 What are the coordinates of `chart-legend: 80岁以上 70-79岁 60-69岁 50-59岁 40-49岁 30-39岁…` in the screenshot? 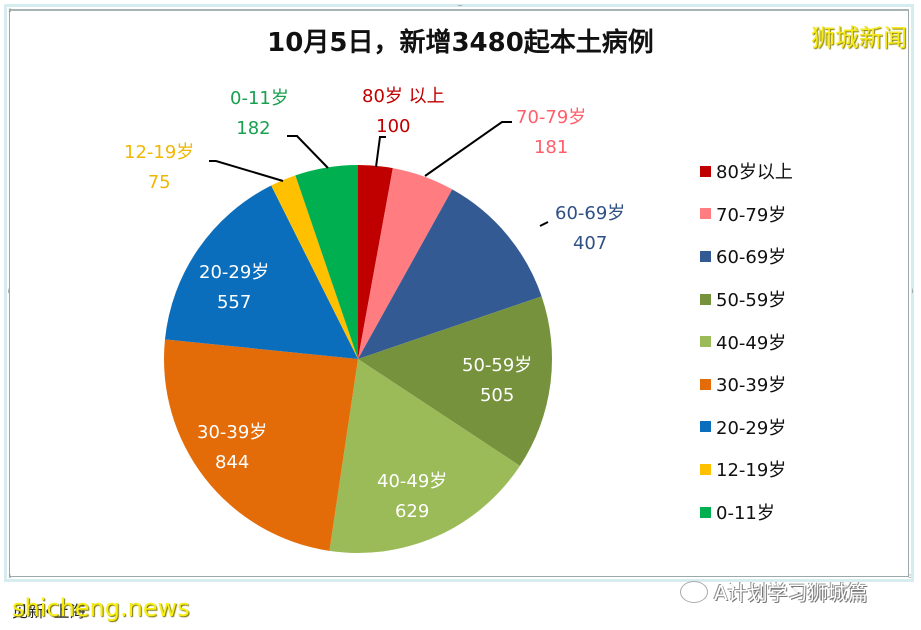 It's located at (746, 341).